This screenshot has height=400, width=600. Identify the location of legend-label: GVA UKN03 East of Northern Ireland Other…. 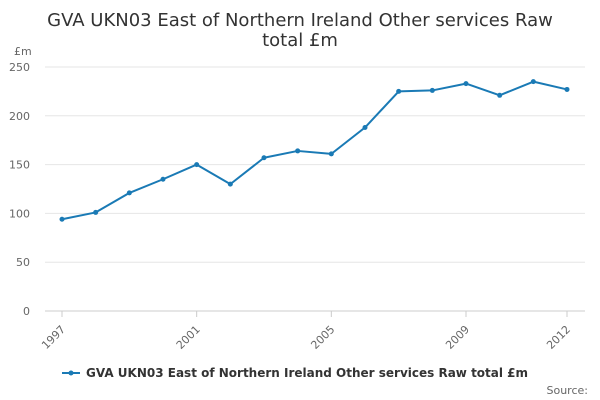
(307, 373).